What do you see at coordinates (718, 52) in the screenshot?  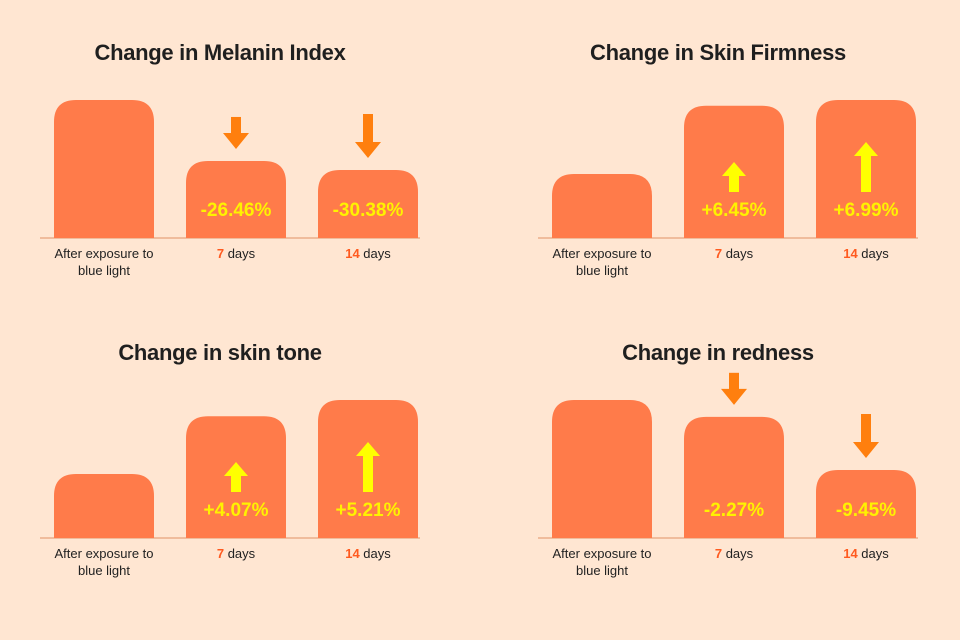 I see `chart-title: Change in Skin Firmness` at bounding box center [718, 52].